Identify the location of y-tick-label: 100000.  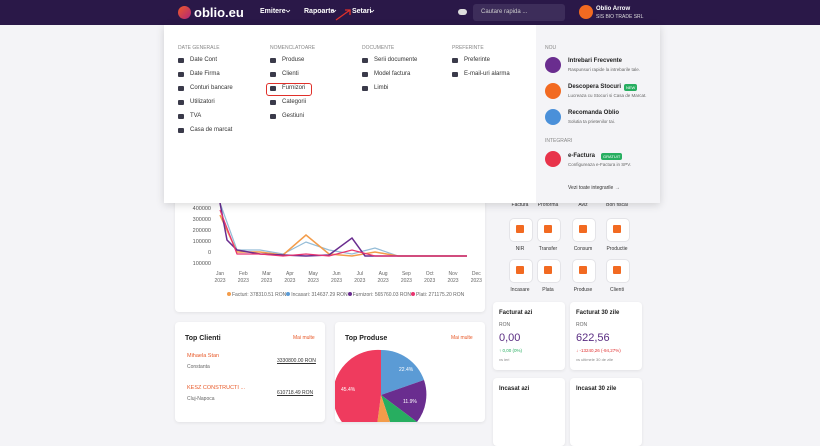
(201, 242).